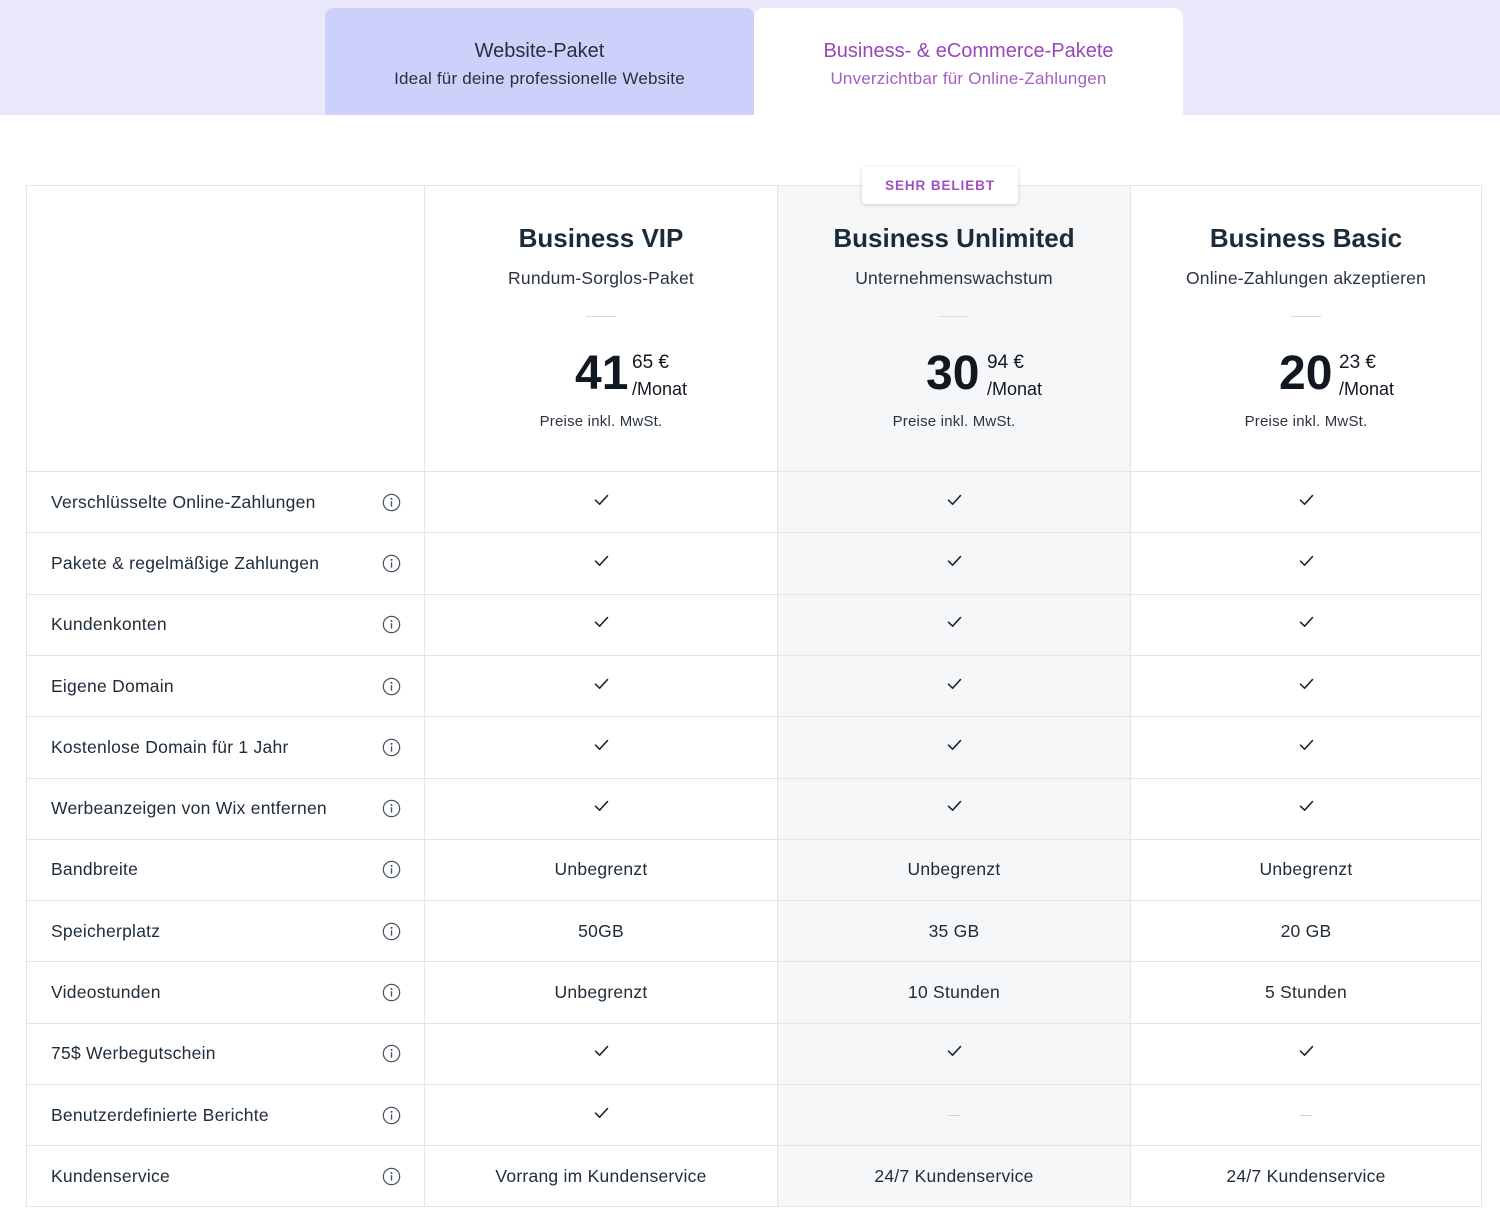 The image size is (1500, 1221). I want to click on price-integer: 30, so click(953, 373).